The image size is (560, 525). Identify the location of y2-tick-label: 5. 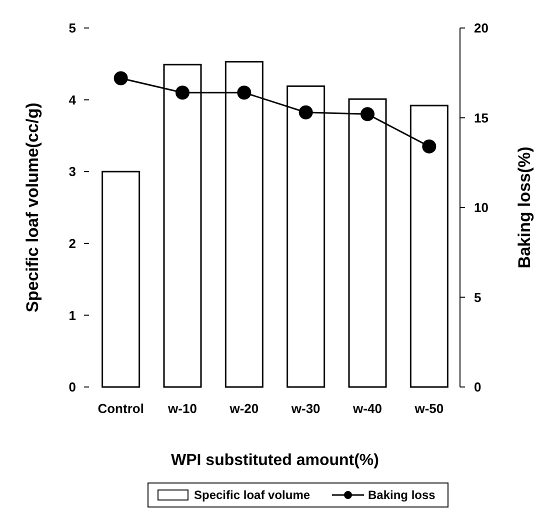
(478, 297).